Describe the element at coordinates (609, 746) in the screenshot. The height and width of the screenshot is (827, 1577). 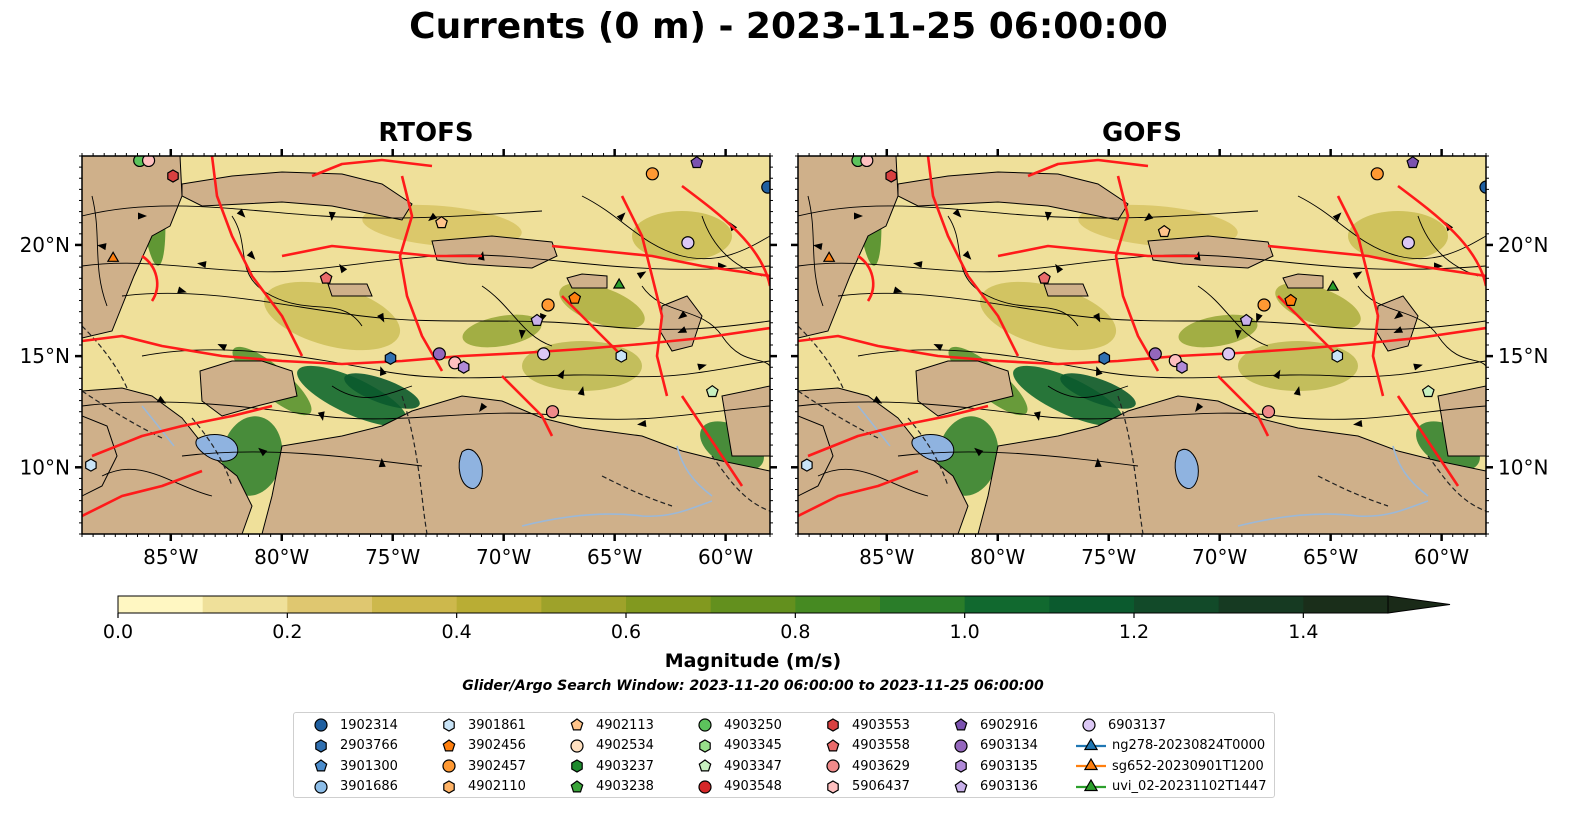
I see `legend-item: 4902534` at that location.